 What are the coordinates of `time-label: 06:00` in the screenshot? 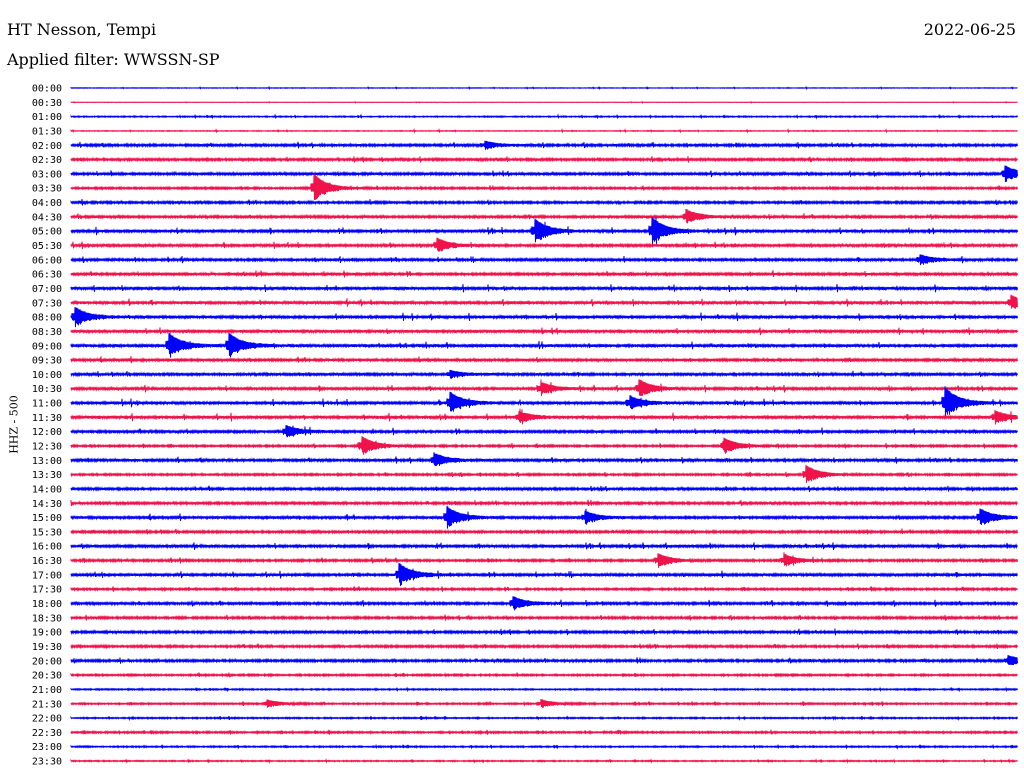 It's located at (47, 260).